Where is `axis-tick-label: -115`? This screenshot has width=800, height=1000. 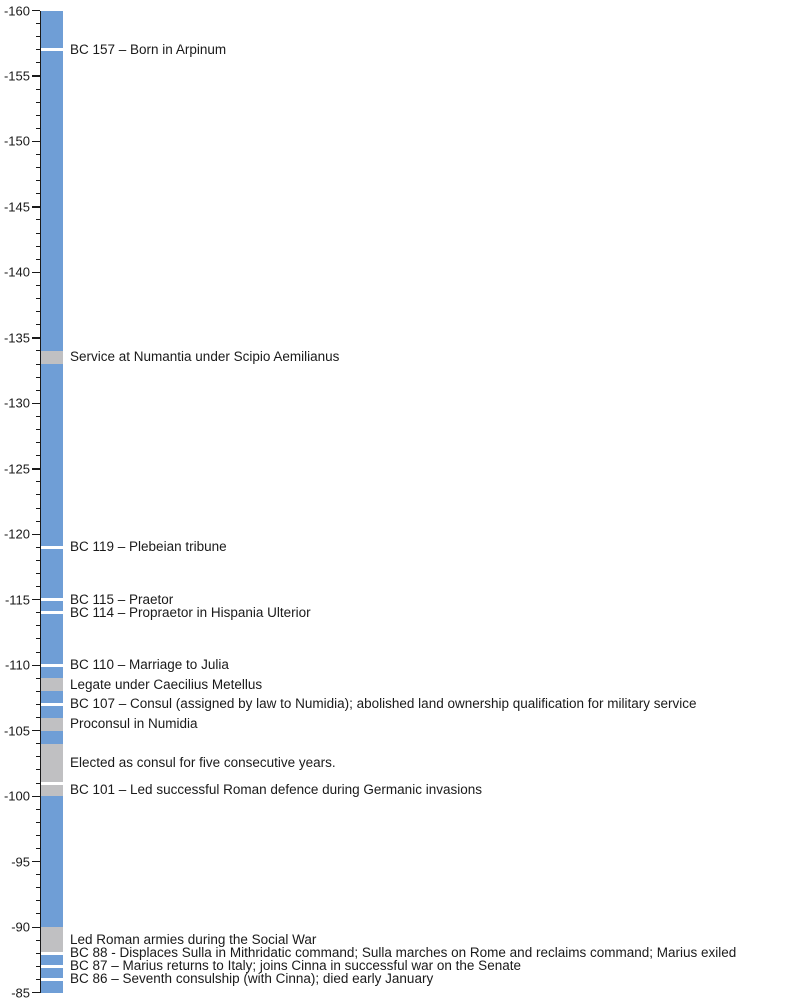
axis-tick-label: -115 is located at coordinates (17, 600).